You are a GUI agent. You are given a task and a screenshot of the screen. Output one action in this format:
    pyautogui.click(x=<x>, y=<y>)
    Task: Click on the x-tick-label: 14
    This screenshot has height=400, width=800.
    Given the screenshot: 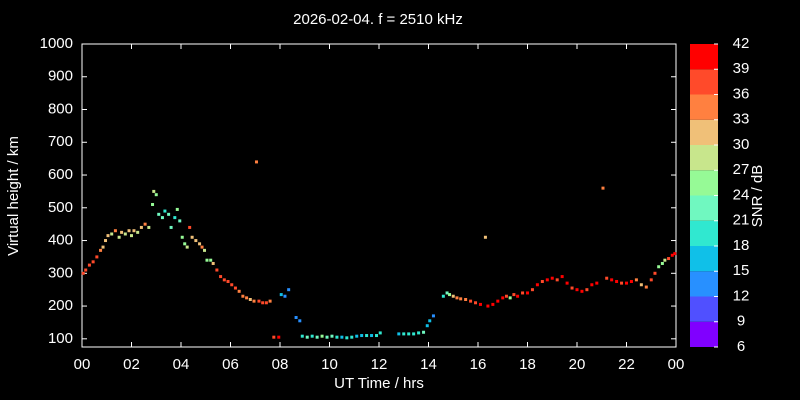 What is the action you would take?
    pyautogui.click(x=428, y=364)
    